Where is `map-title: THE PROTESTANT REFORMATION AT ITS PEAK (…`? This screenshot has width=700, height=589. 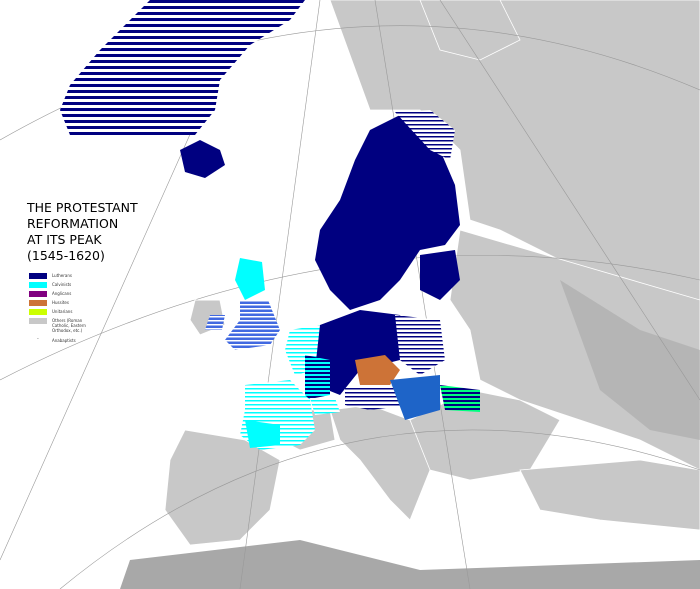 map-title: THE PROTESTANT REFORMATION AT ITS PEAK (… is located at coordinates (82, 232).